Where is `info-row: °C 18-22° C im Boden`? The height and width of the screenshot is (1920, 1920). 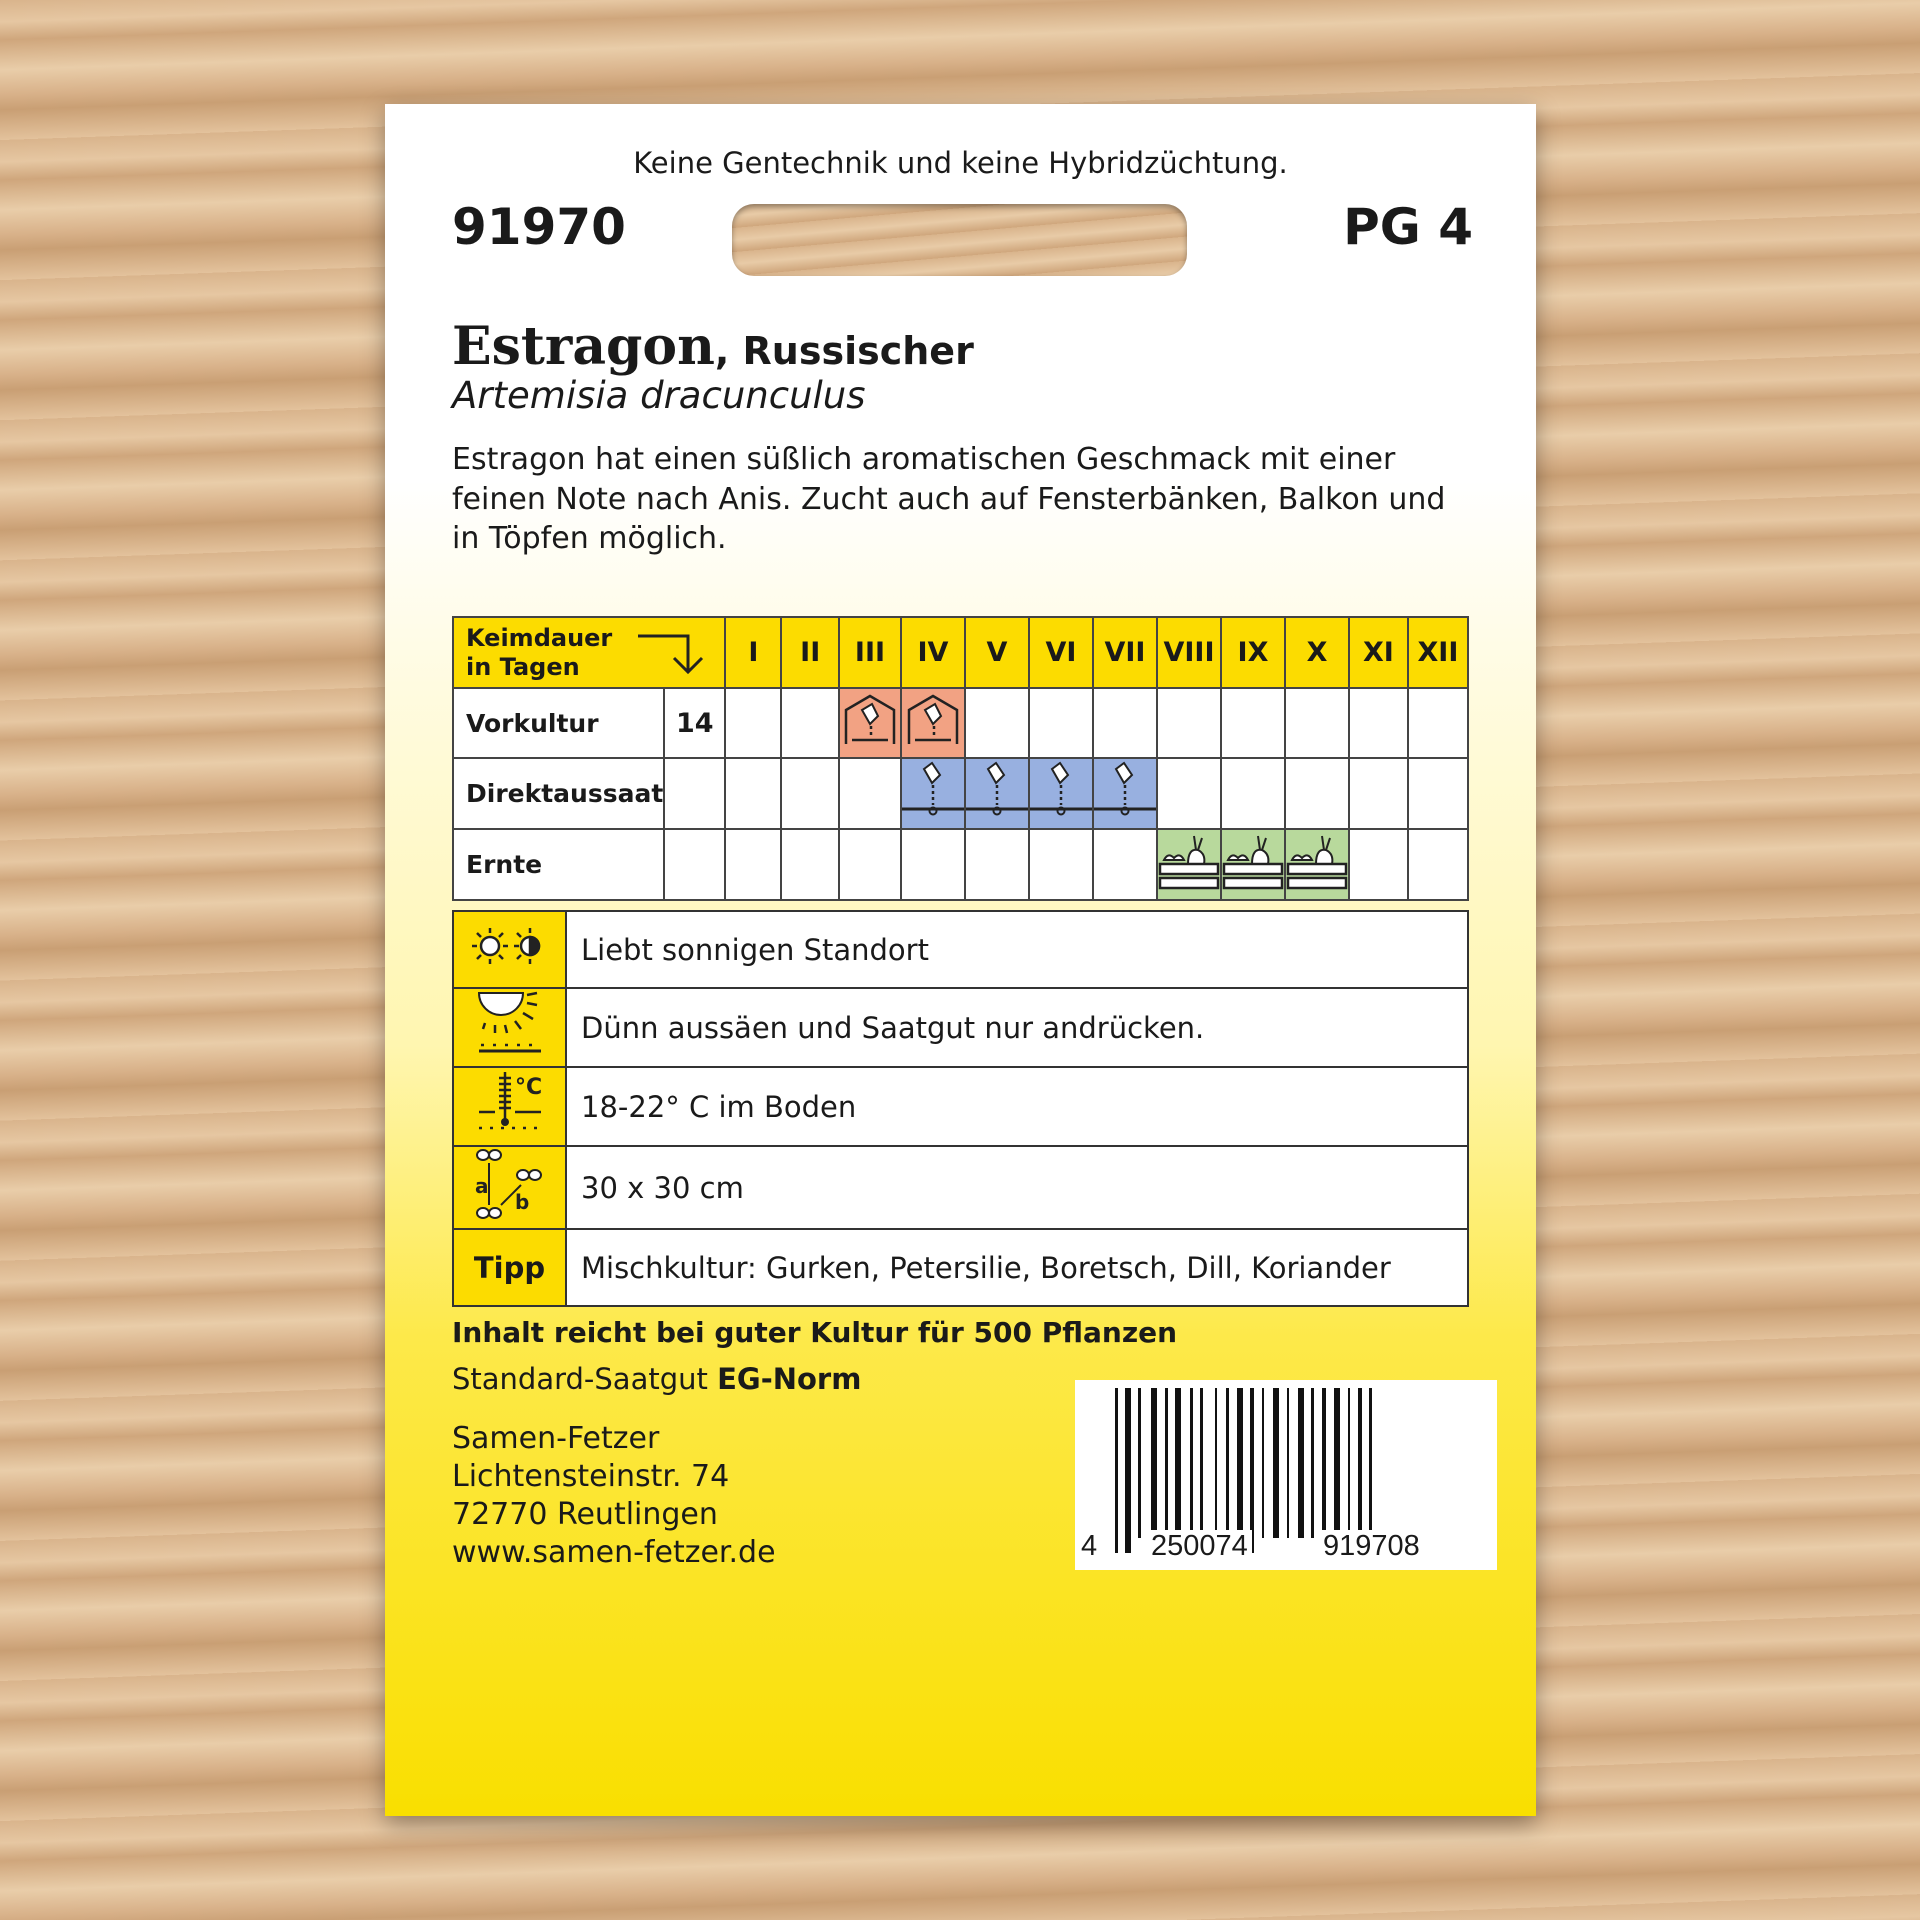
info-row: °C 18-22° C im Boden is located at coordinates (960, 1106).